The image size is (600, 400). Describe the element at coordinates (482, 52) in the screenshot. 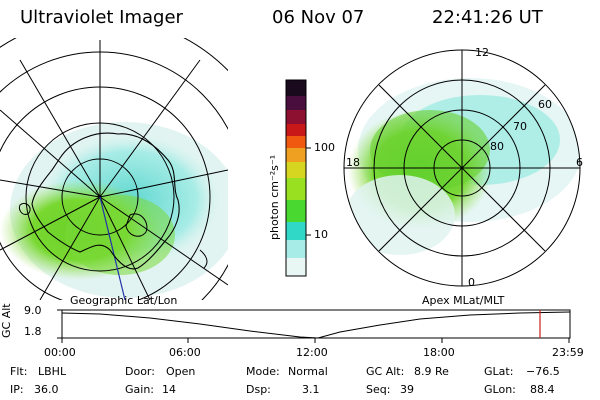

I see `mlt-label-12: 12` at that location.